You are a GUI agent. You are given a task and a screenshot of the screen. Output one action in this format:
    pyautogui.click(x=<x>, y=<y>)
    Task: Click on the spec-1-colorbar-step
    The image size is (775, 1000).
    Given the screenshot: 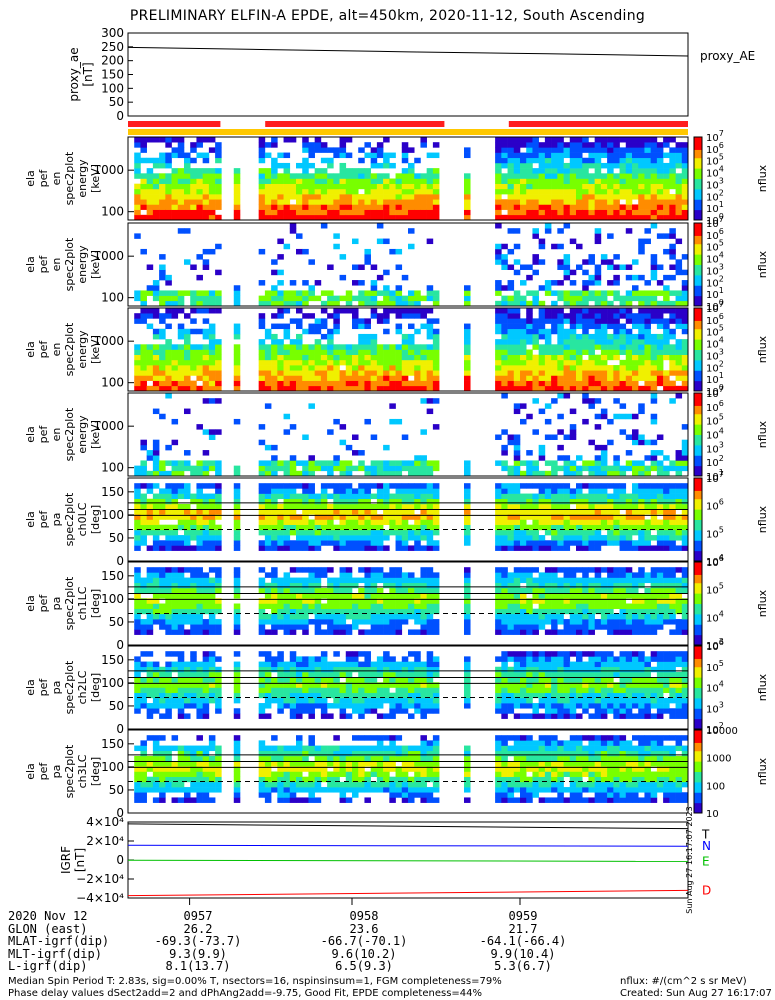 What is the action you would take?
    pyautogui.click(x=698, y=207)
    